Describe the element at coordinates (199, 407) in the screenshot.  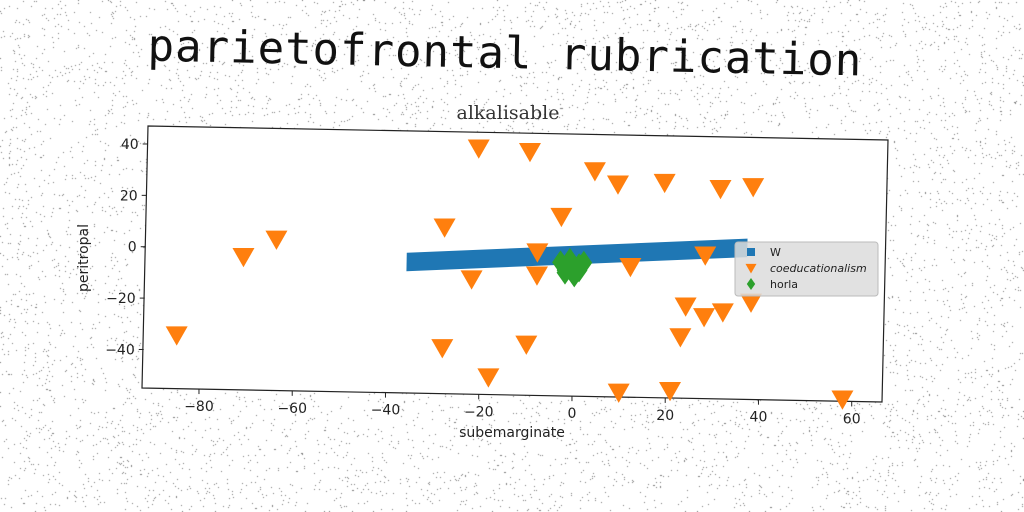
I see `x-tick-label: −80` at that location.